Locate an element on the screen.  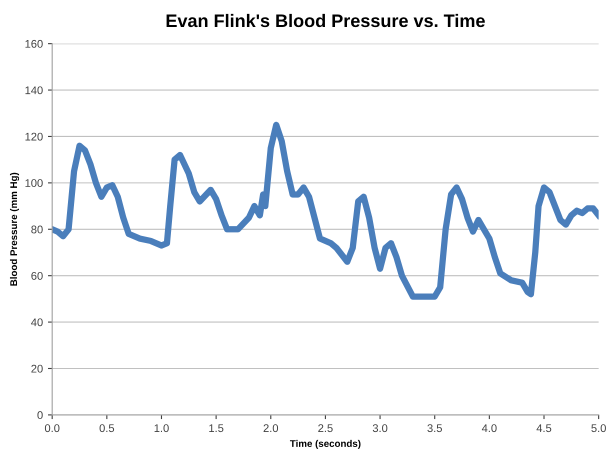
x-tick-label: 3.5 is located at coordinates (434, 428).